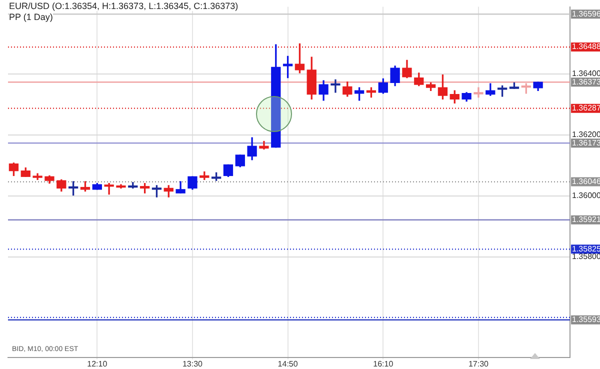  Describe the element at coordinates (193, 363) in the screenshot. I see `x-tick-label: 13:30` at that location.